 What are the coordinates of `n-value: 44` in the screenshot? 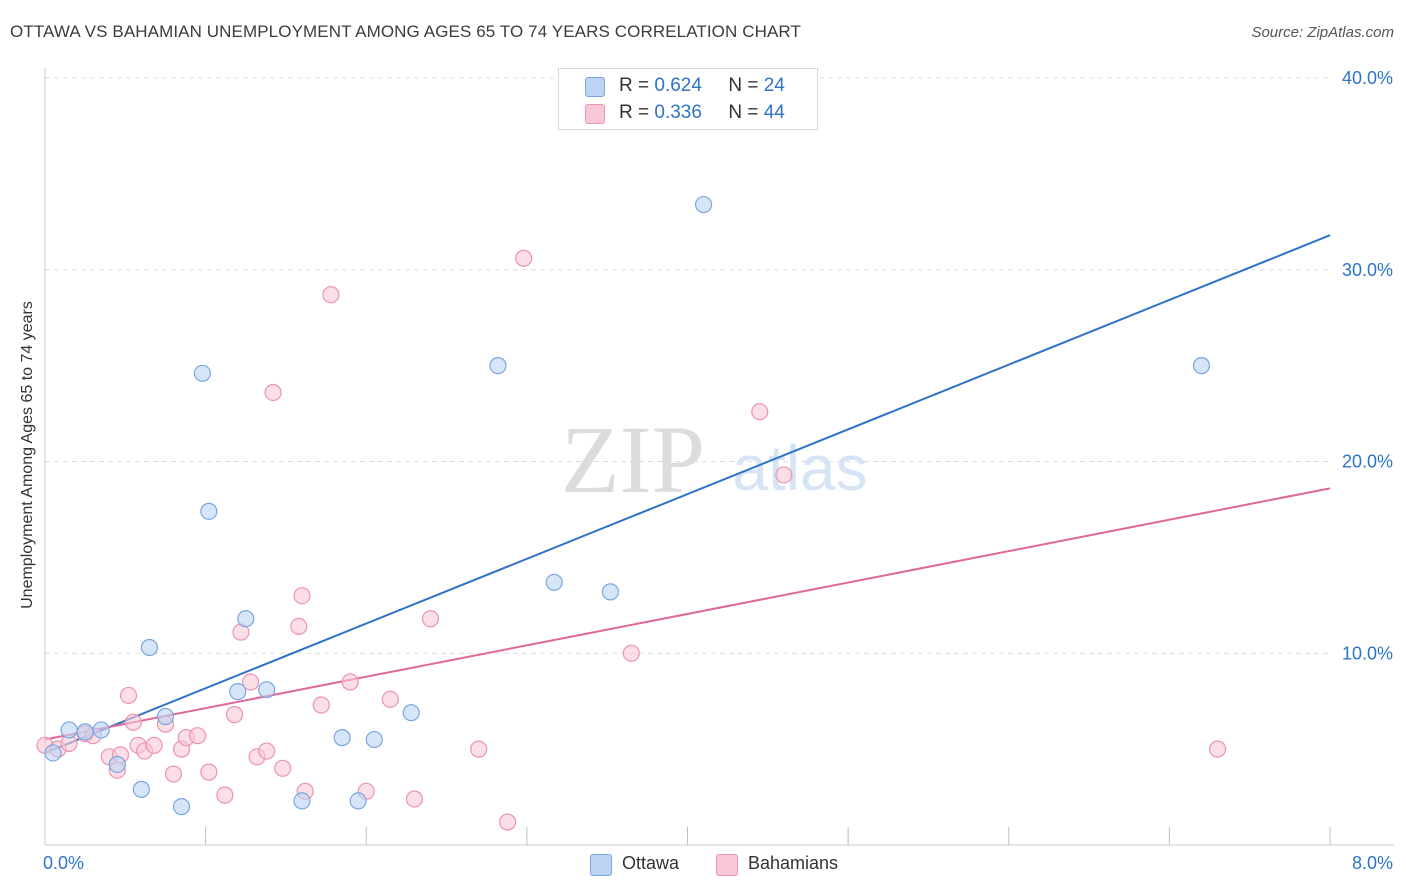 It's located at (774, 112).